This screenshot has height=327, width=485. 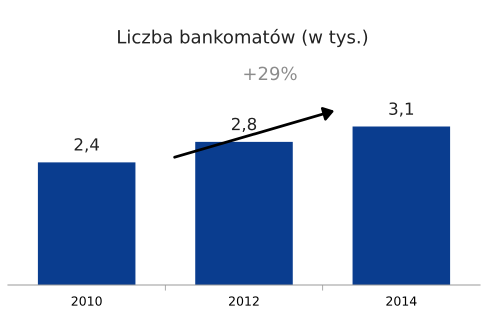 What do you see at coordinates (87, 301) in the screenshot?
I see `x-tick-label: 2010` at bounding box center [87, 301].